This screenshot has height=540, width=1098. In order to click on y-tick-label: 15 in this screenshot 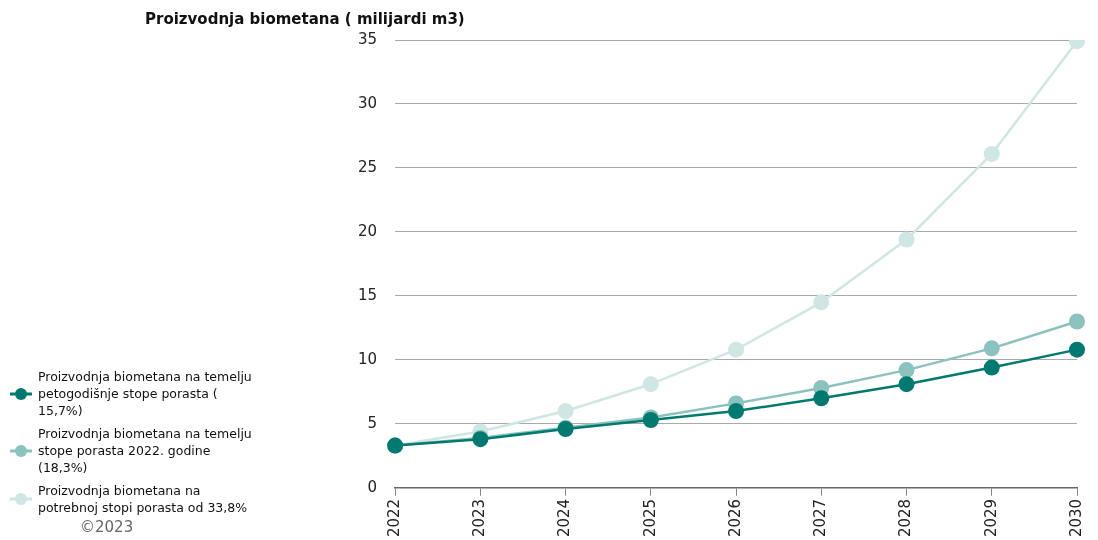, I will do `click(367, 294)`.